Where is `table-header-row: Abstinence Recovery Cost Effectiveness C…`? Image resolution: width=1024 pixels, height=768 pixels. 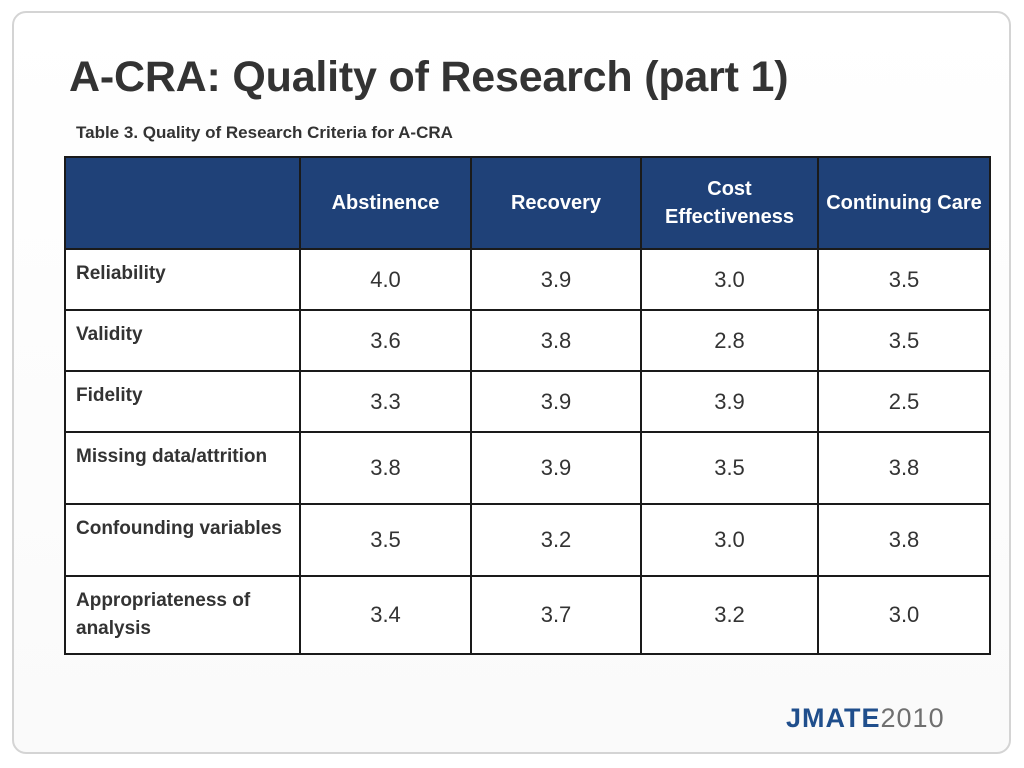
table-header-row: Abstinence Recovery Cost Effectiveness C… is located at coordinates (527, 203).